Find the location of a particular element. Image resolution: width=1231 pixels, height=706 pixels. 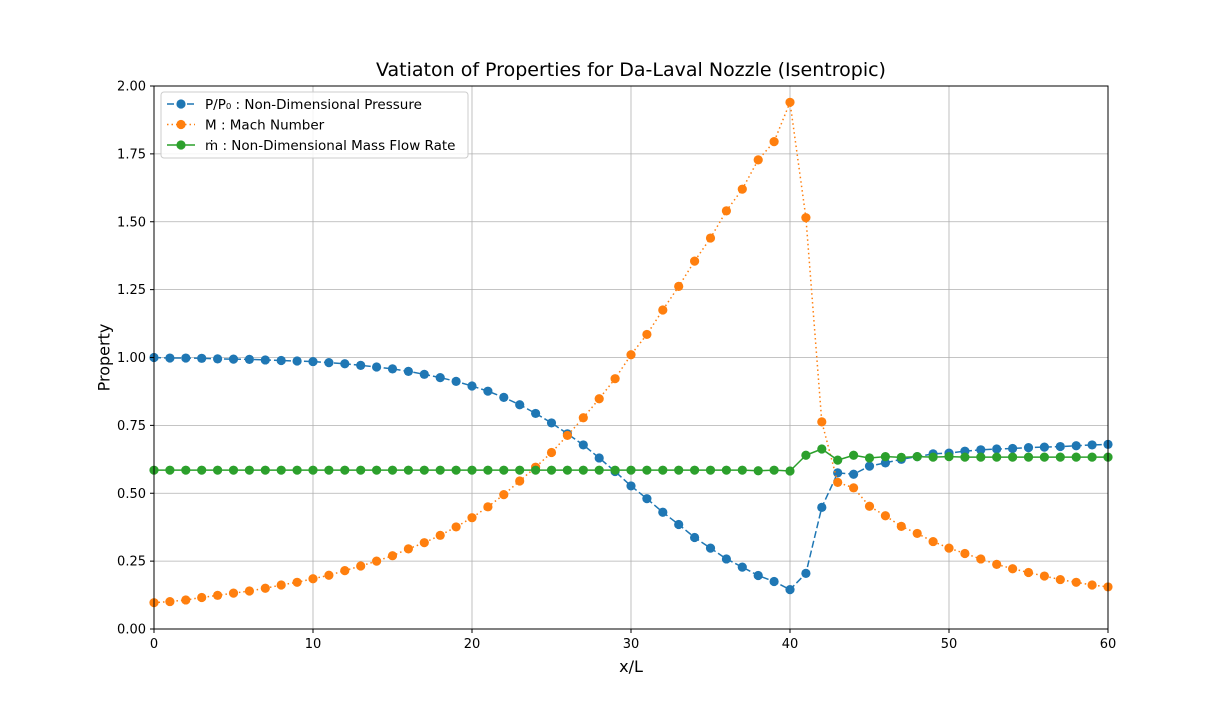

legend-box is located at coordinates (314, 125).